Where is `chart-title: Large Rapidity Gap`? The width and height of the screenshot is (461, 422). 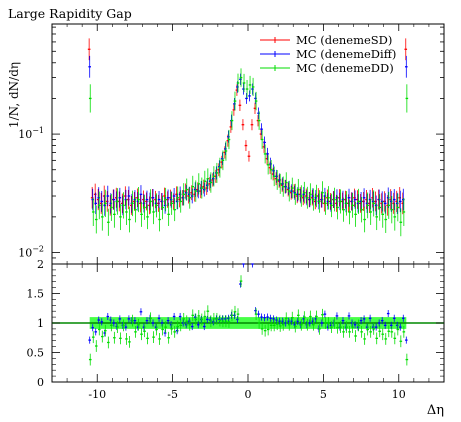
chart-title: Large Rapidity Gap is located at coordinates (70, 13).